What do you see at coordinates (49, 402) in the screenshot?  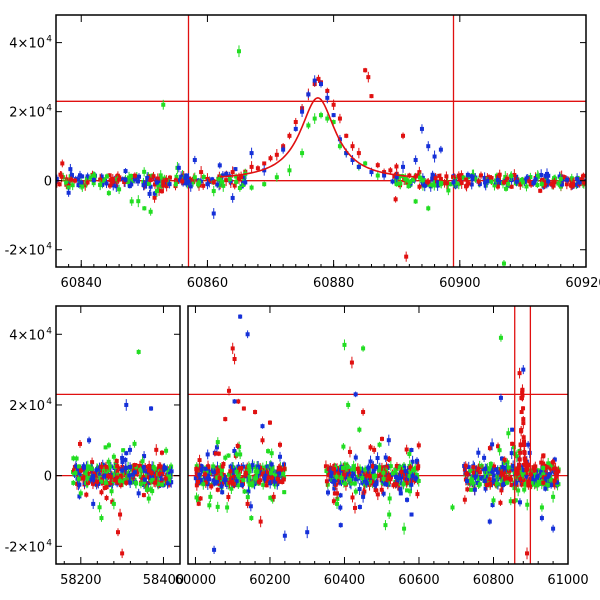 I see `bottom-y-tick-exponent: 4` at bounding box center [49, 402].